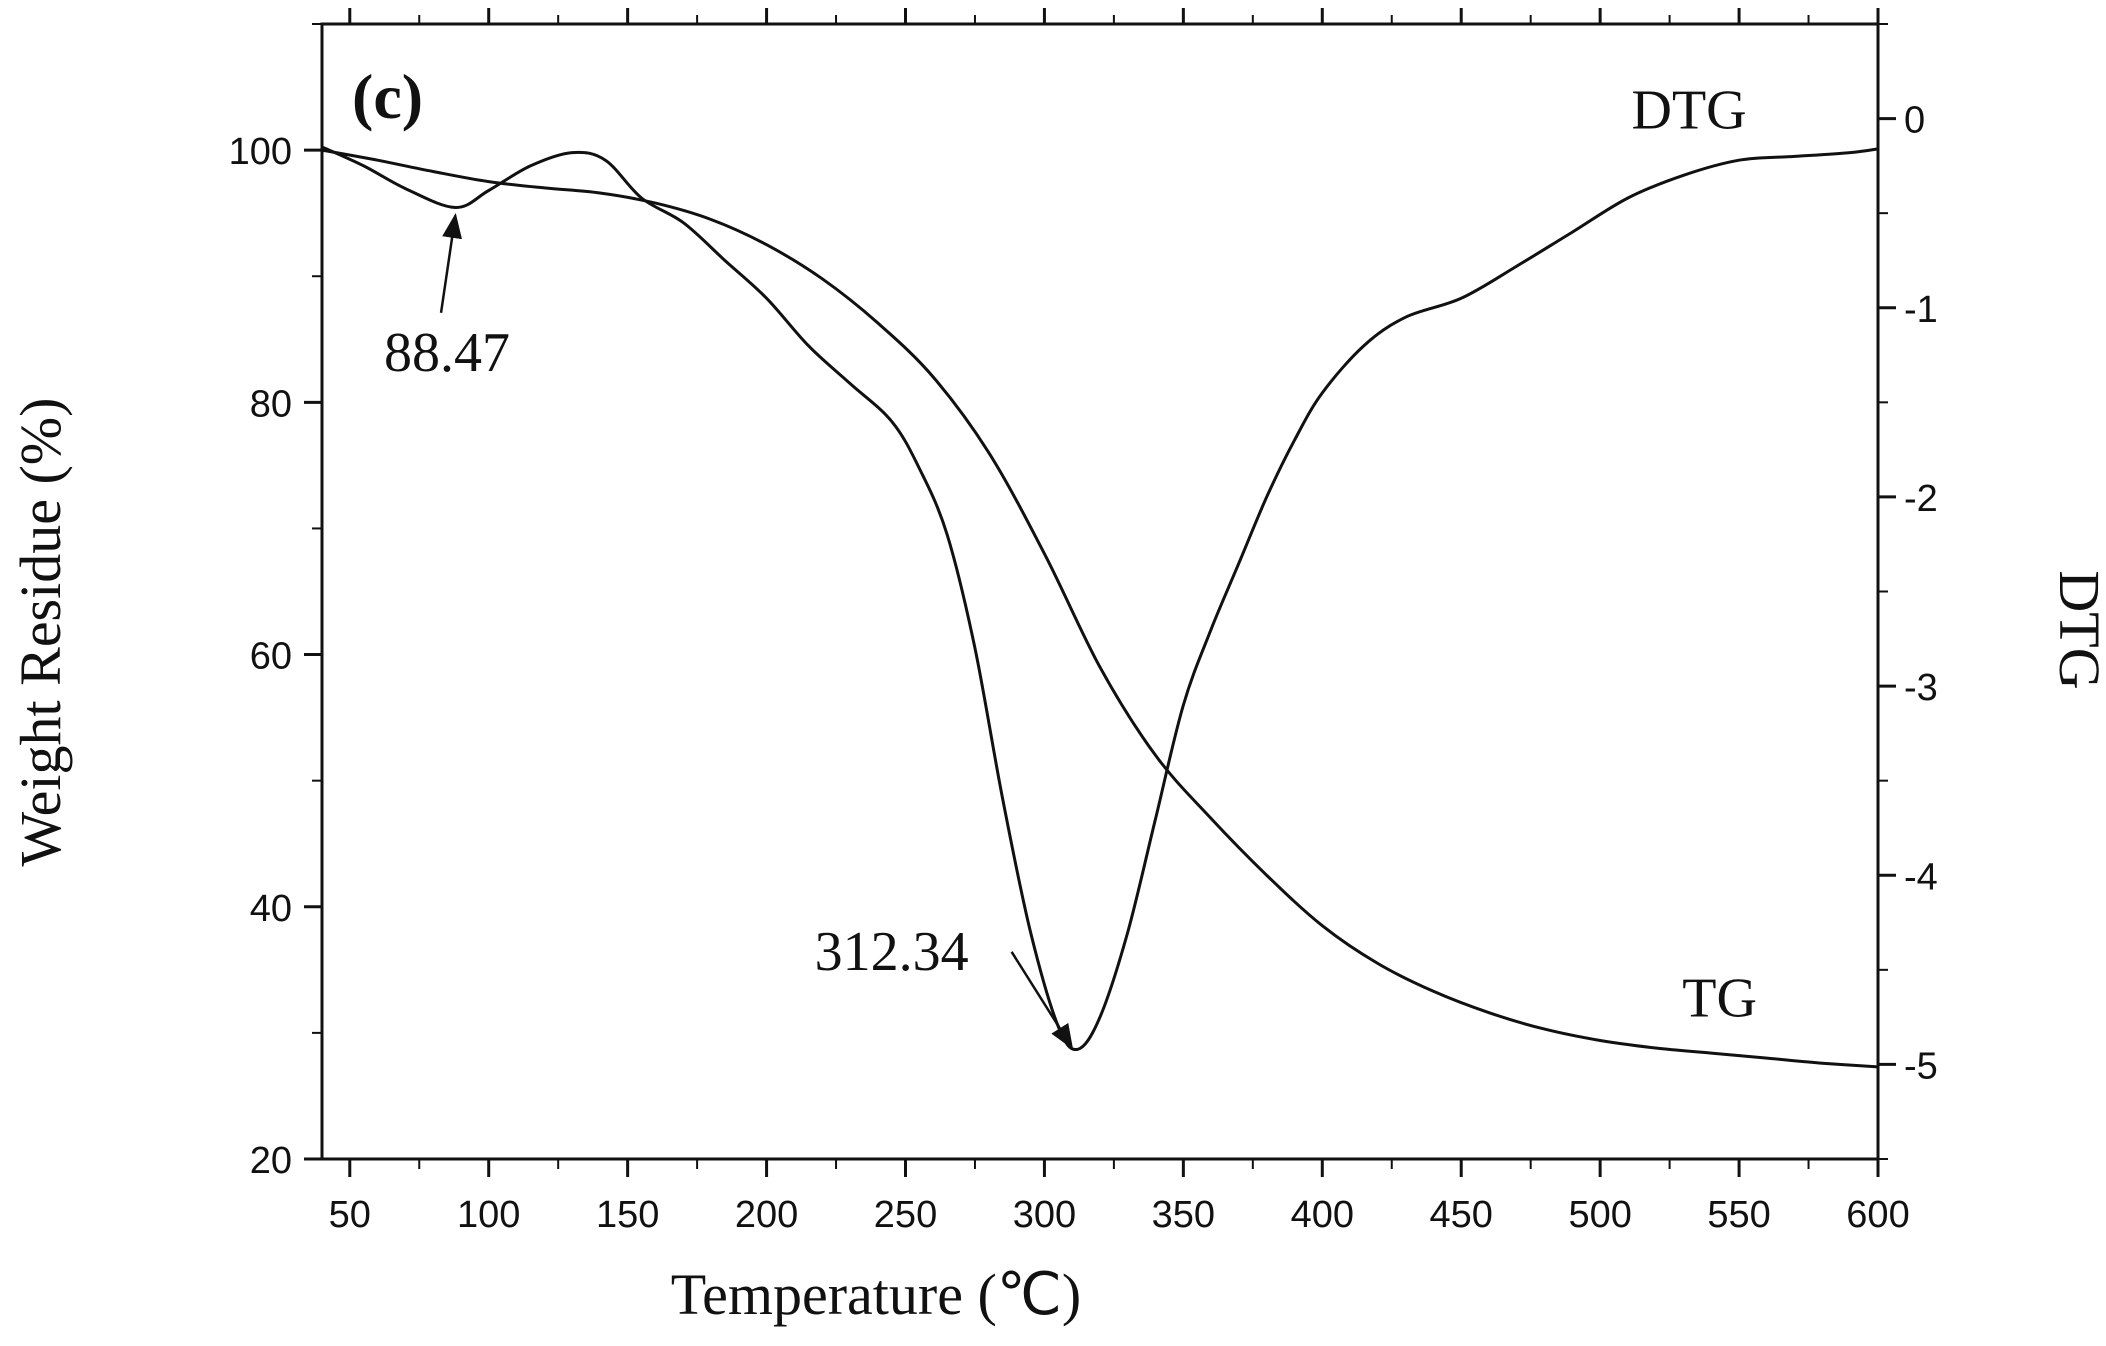  I want to click on x-tick-label: 300, so click(1044, 1215).